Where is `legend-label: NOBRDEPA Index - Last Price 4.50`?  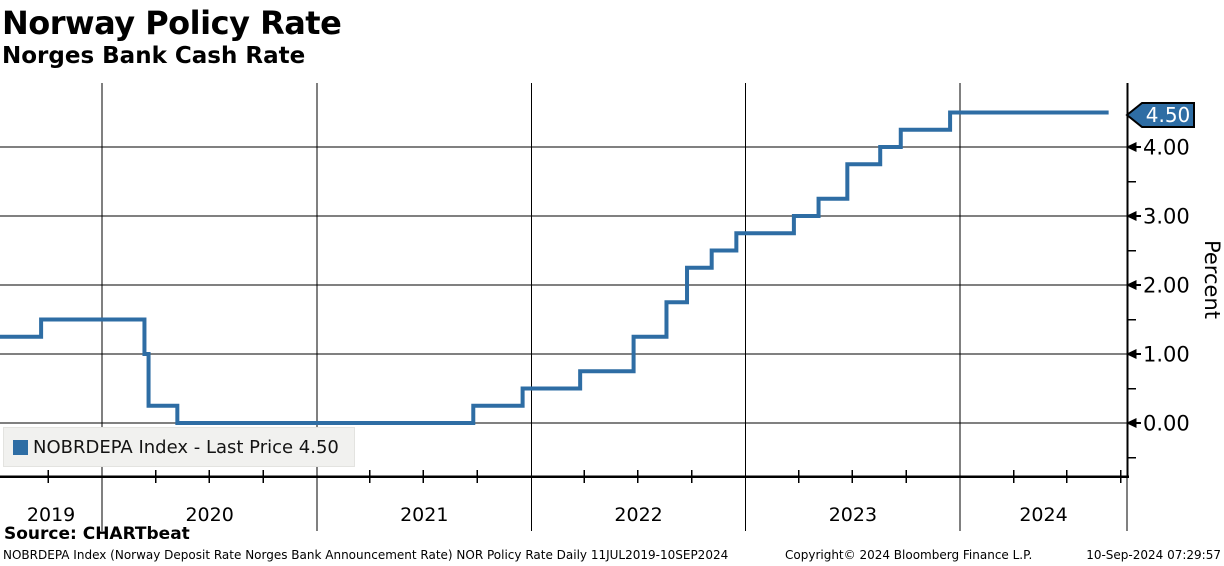
legend-label: NOBRDEPA Index - Last Price 4.50 is located at coordinates (186, 447).